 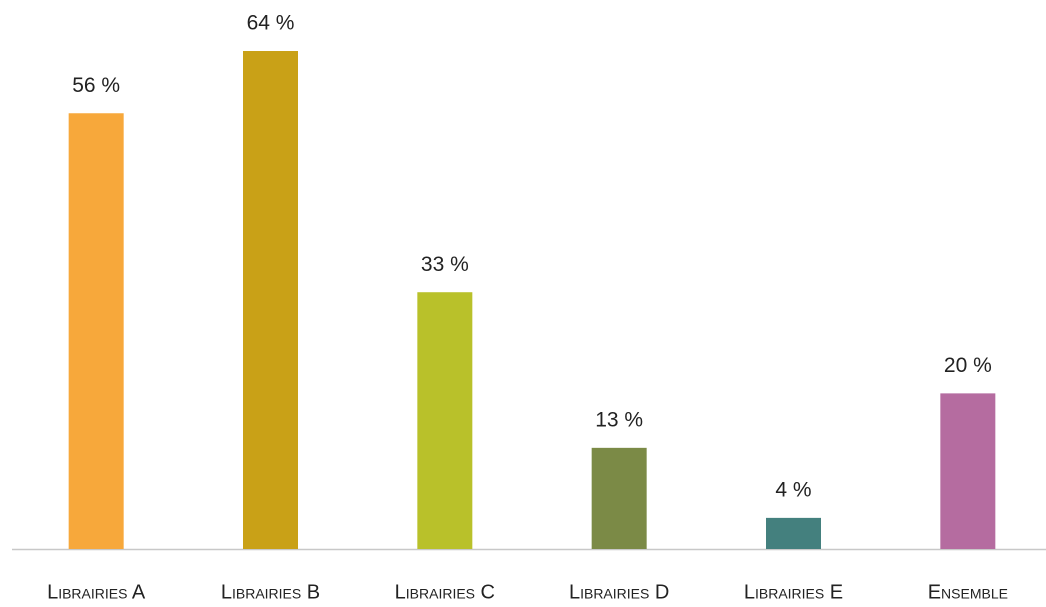 What do you see at coordinates (445, 592) in the screenshot?
I see `x-tick-label: Librairies C` at bounding box center [445, 592].